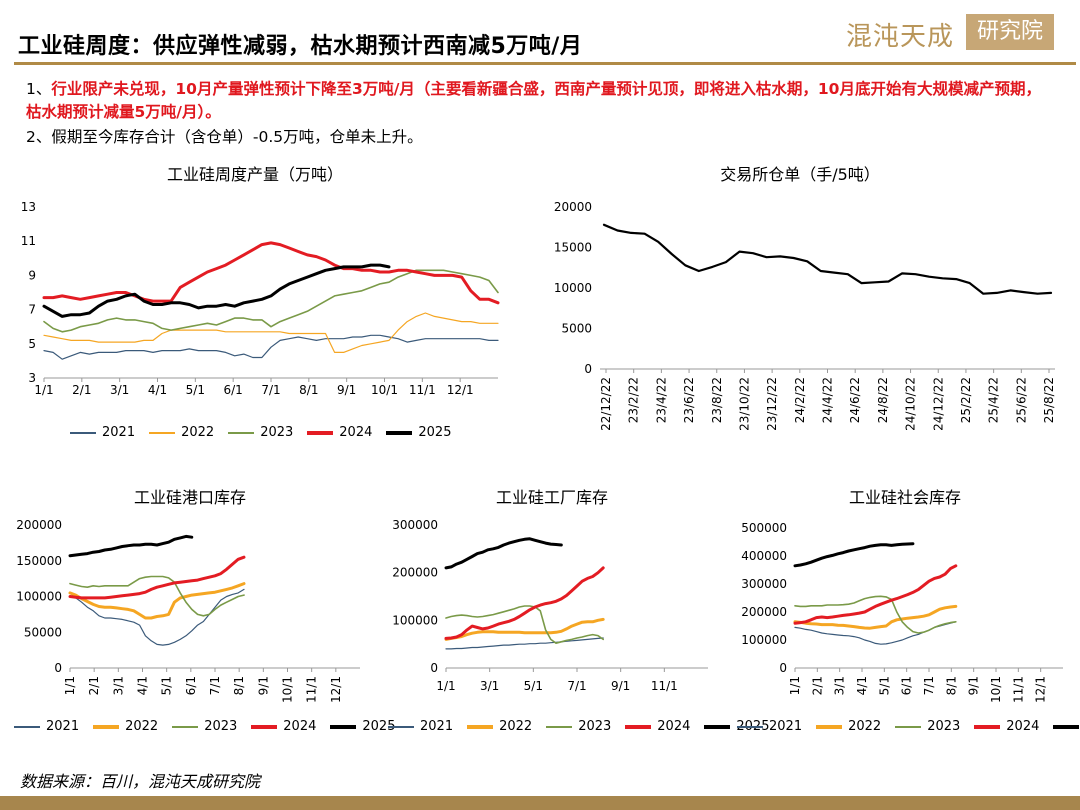  What do you see at coordinates (39, 561) in the screenshot?
I see `y-tick-label: 150000` at bounding box center [39, 561].